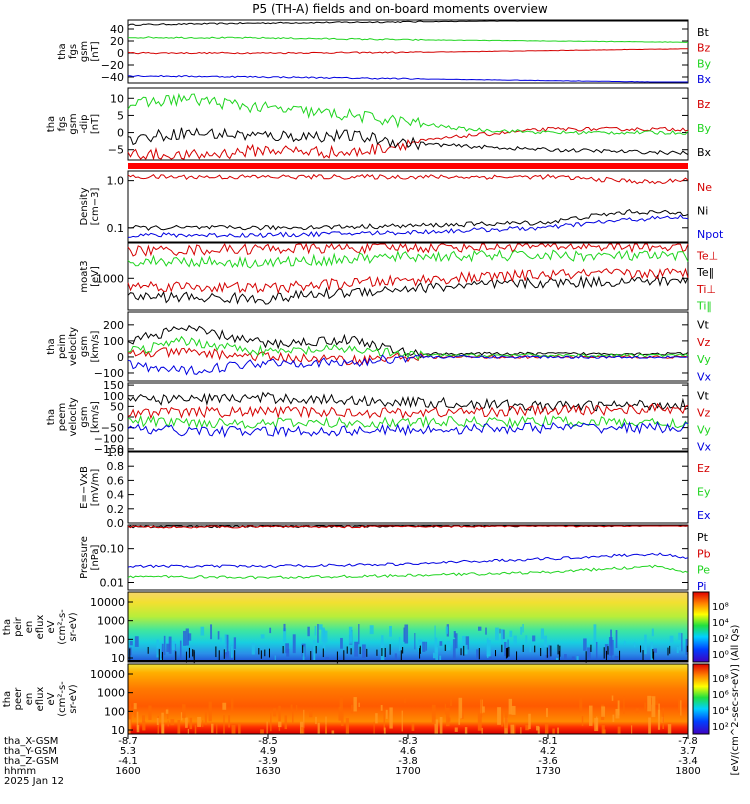 Image resolution: width=750 pixels, height=804 pixels. I want to click on colorbar, so click(701, 699).